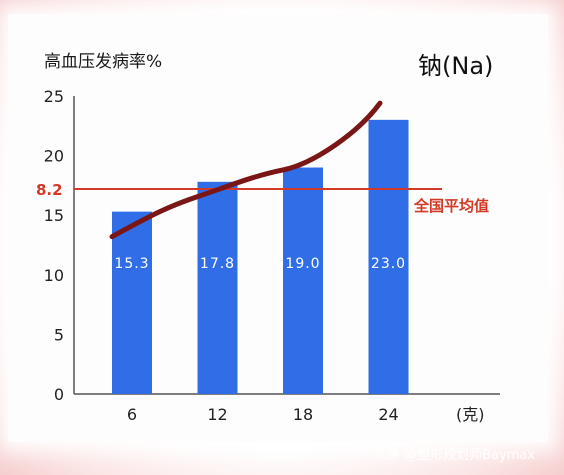 The image size is (564, 475). What do you see at coordinates (246, 170) in the screenshot?
I see `trend-line` at bounding box center [246, 170].